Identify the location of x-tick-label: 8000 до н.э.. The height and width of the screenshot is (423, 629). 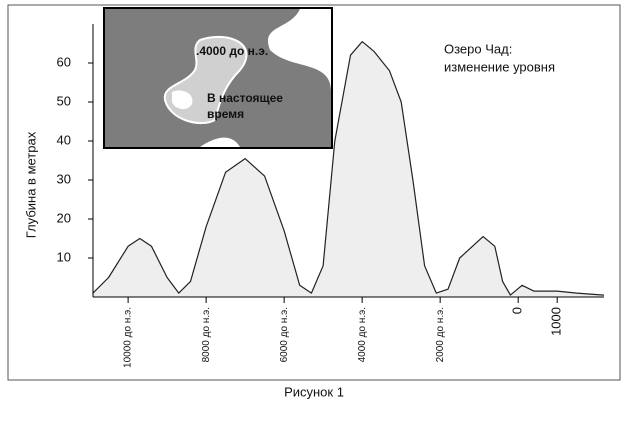
(206, 334).